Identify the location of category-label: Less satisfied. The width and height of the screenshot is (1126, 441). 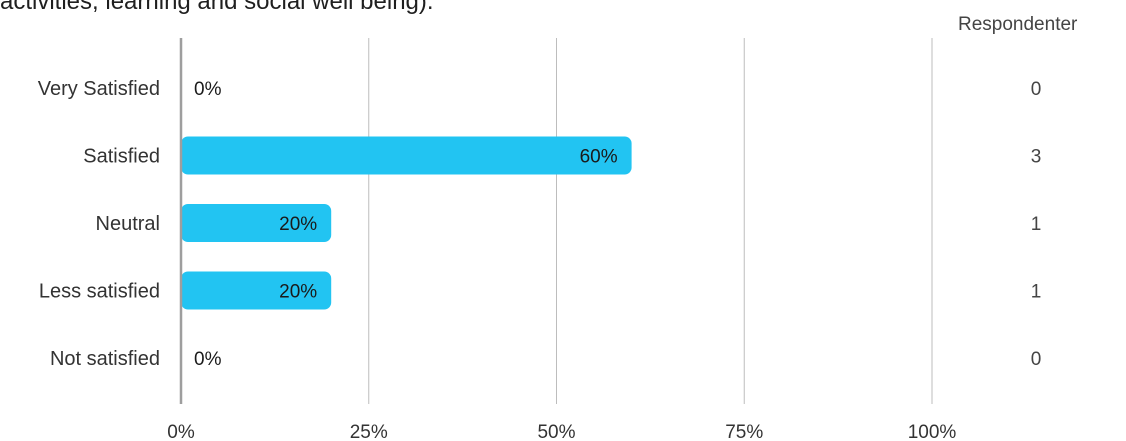
(99, 292).